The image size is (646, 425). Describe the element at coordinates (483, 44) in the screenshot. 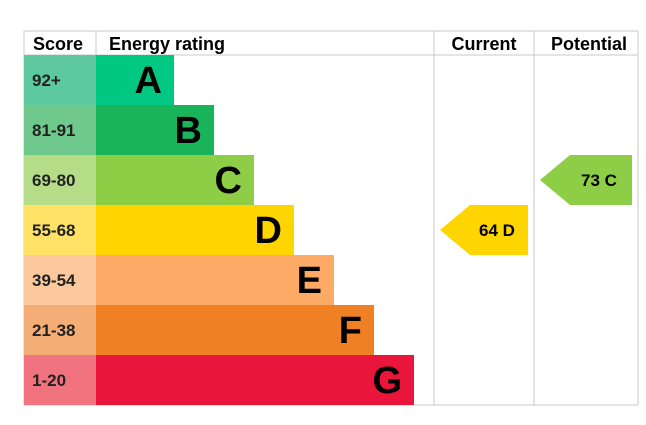

I see `current-header: Current` at that location.